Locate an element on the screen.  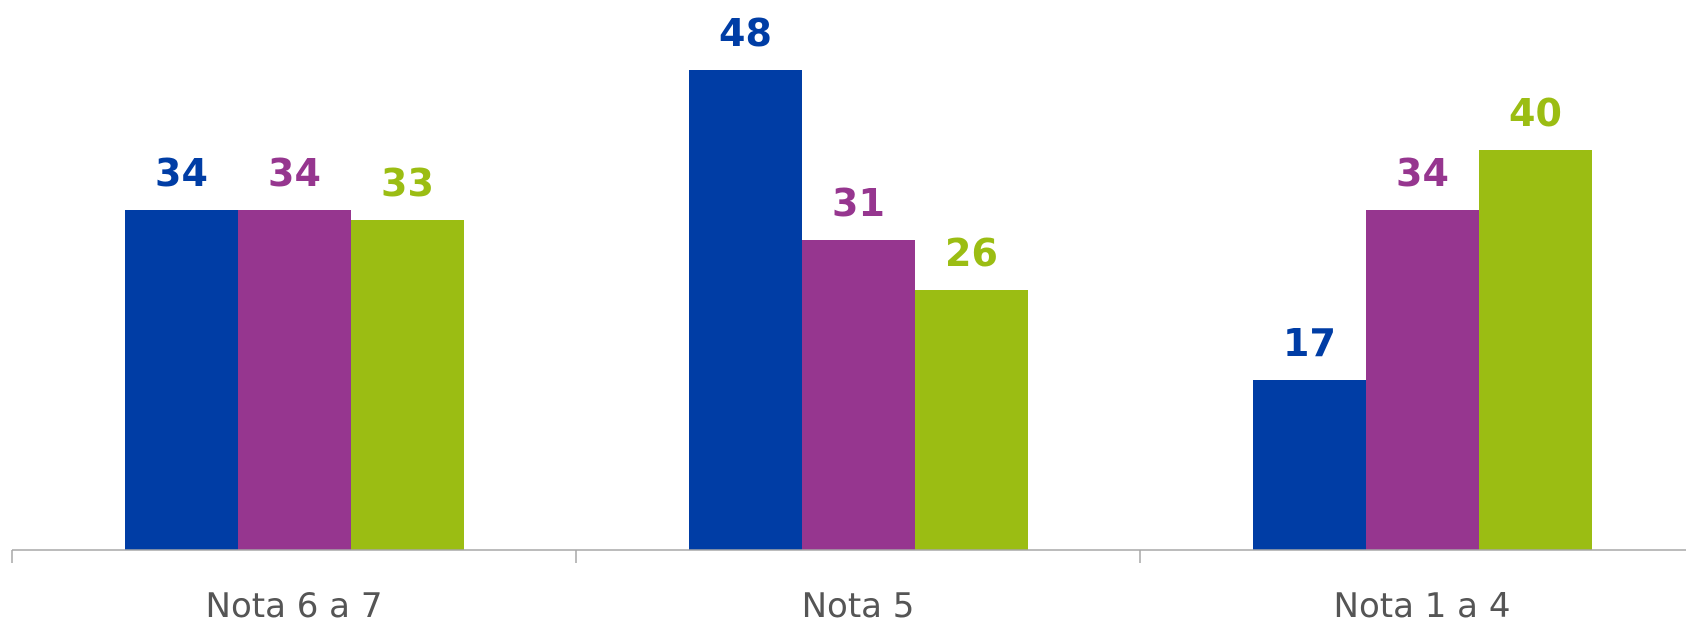
x-axis is located at coordinates (848, 556).